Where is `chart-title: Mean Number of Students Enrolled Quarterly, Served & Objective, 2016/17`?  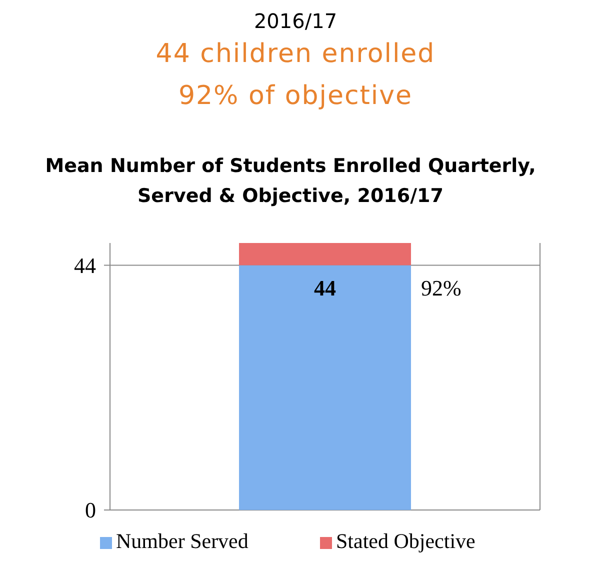 chart-title: Mean Number of Students Enrolled Quarterly, Served & Objective, 2016/17 is located at coordinates (290, 181).